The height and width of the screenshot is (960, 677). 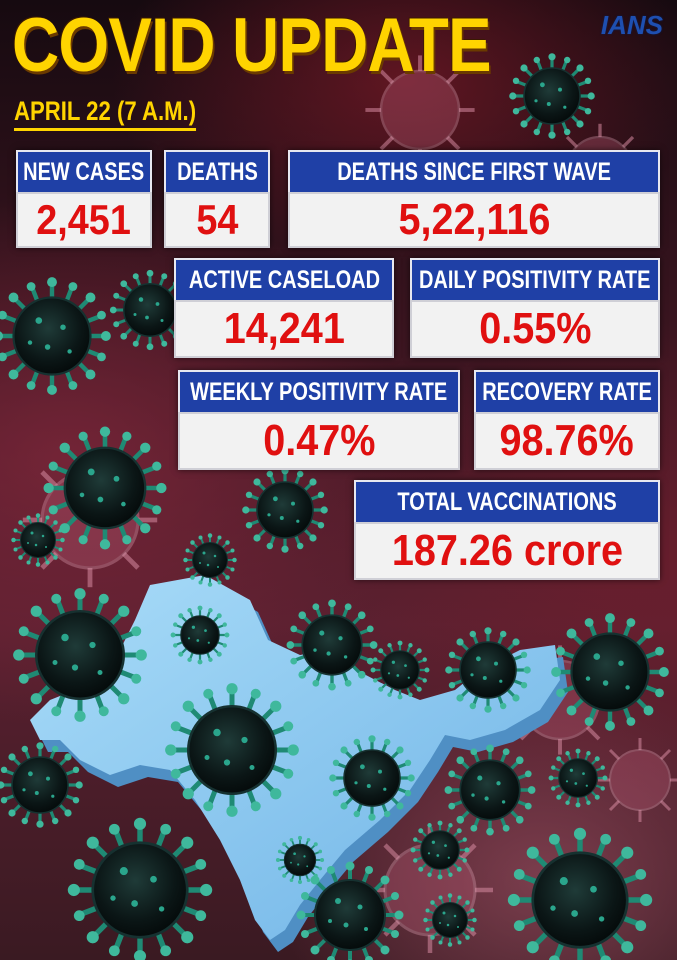 What do you see at coordinates (284, 328) in the screenshot?
I see `stat-value: 14,241` at bounding box center [284, 328].